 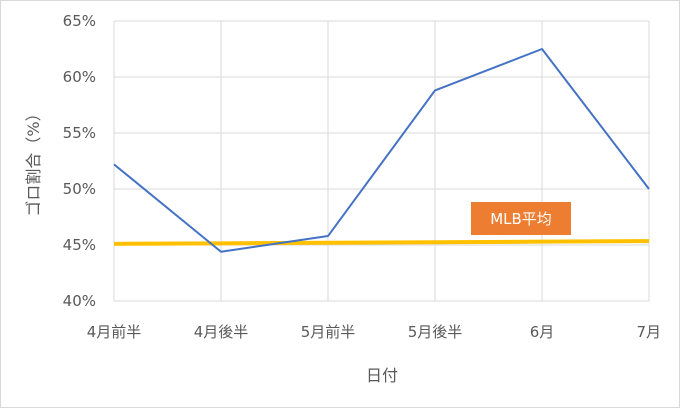 What do you see at coordinates (79, 161) in the screenshot?
I see `y-axis-ticks: 40% 45% 50% 55% 60% 65%` at bounding box center [79, 161].